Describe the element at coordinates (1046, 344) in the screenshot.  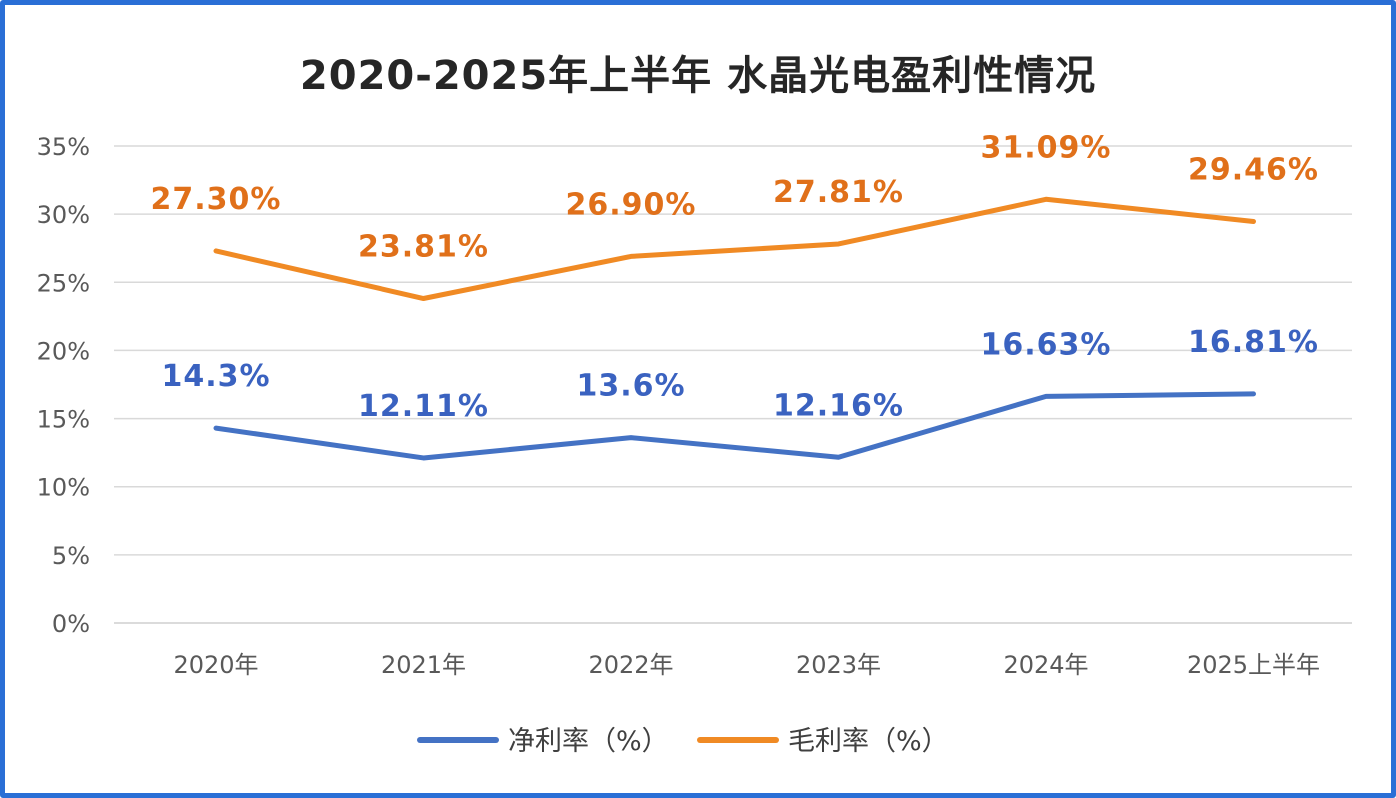
I see `data-label: 16.63%` at that location.